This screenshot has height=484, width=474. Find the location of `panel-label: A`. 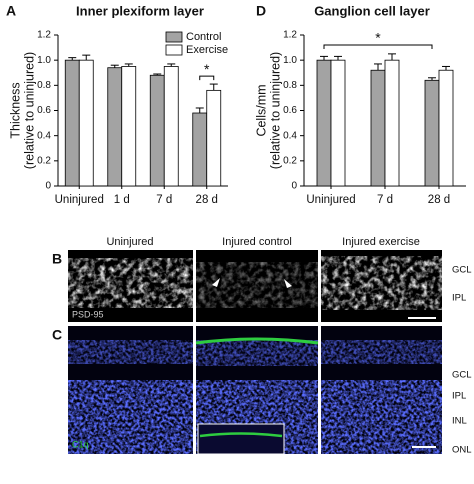

panel-label: A is located at coordinates (11, 11).